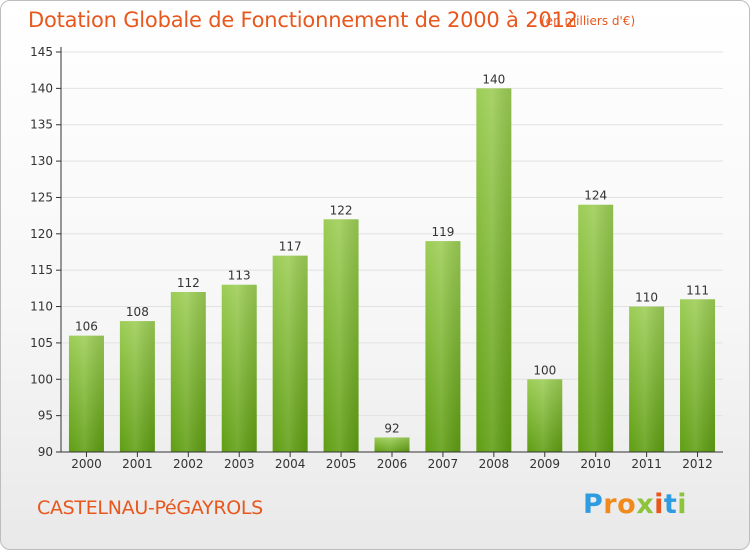 The width and height of the screenshot is (750, 550). What do you see at coordinates (41, 343) in the screenshot?
I see `y-tick-label: 105` at bounding box center [41, 343].